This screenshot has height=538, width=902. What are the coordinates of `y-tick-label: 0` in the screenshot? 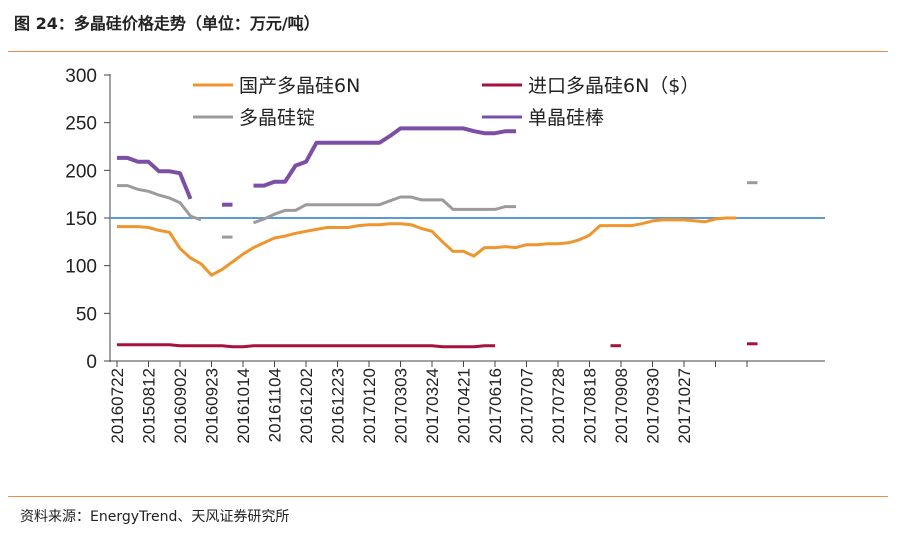 It's located at (91, 362).